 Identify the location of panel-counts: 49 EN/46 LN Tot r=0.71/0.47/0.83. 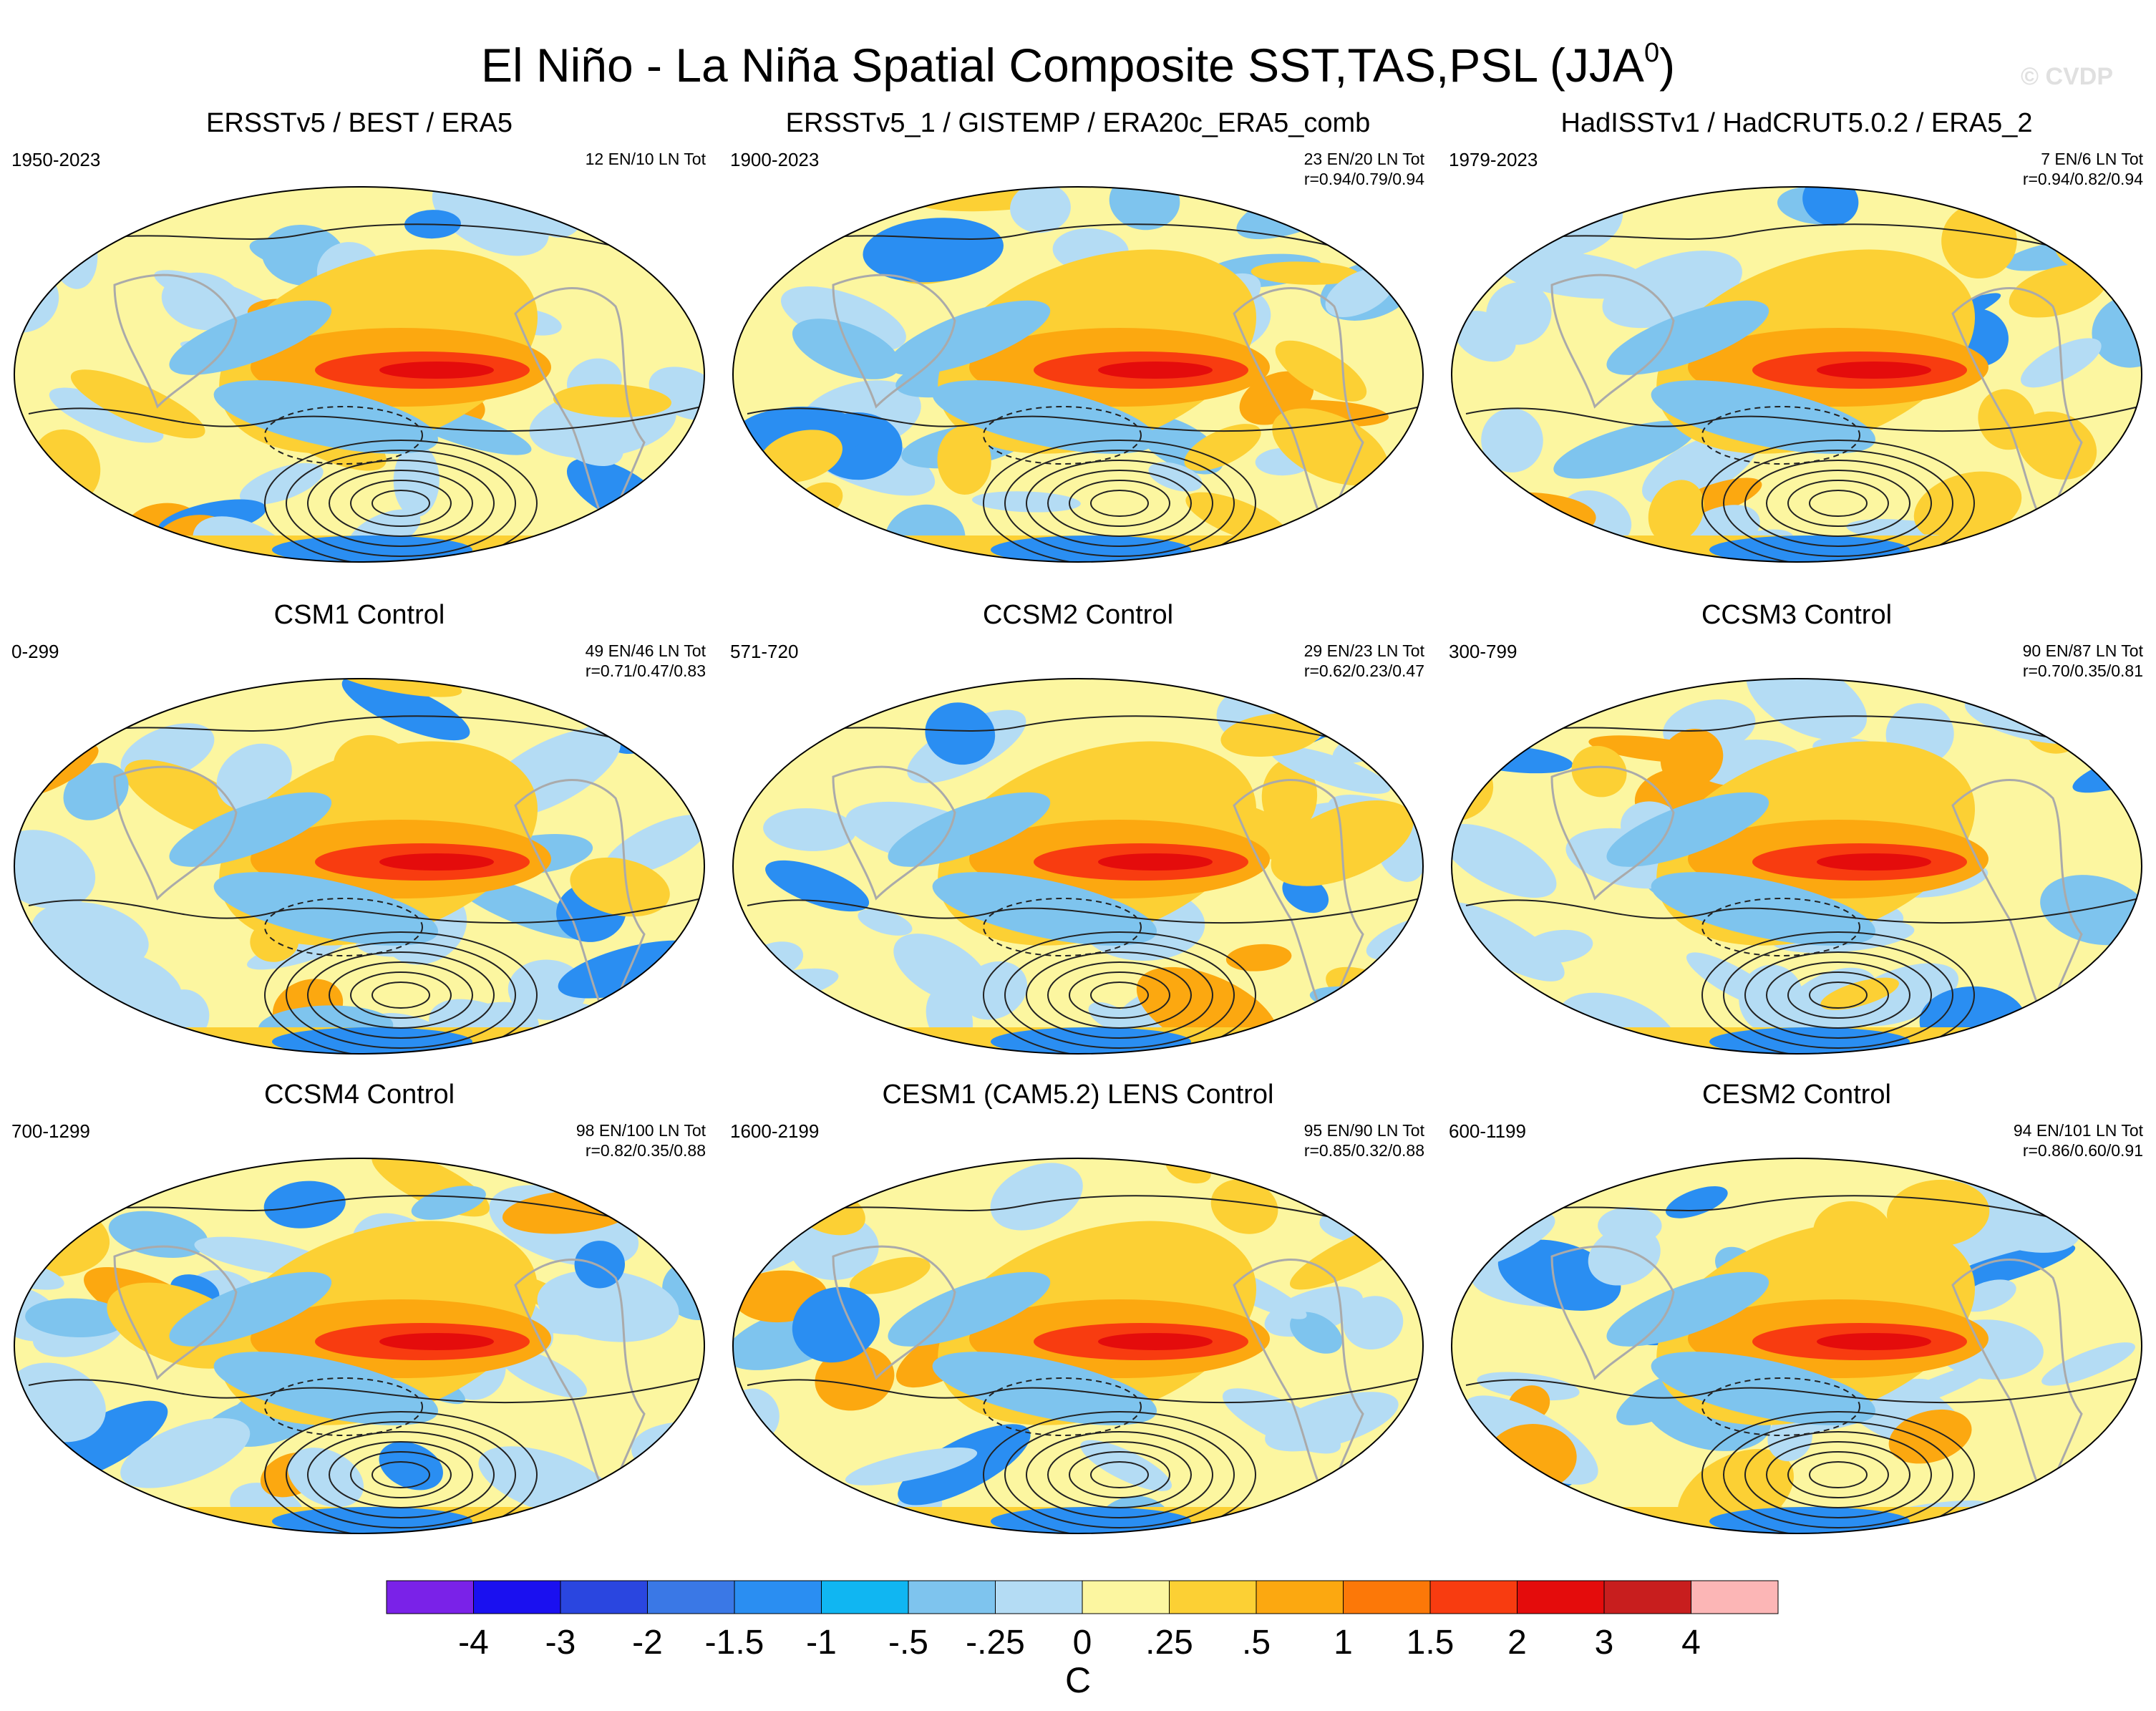
(646, 661).